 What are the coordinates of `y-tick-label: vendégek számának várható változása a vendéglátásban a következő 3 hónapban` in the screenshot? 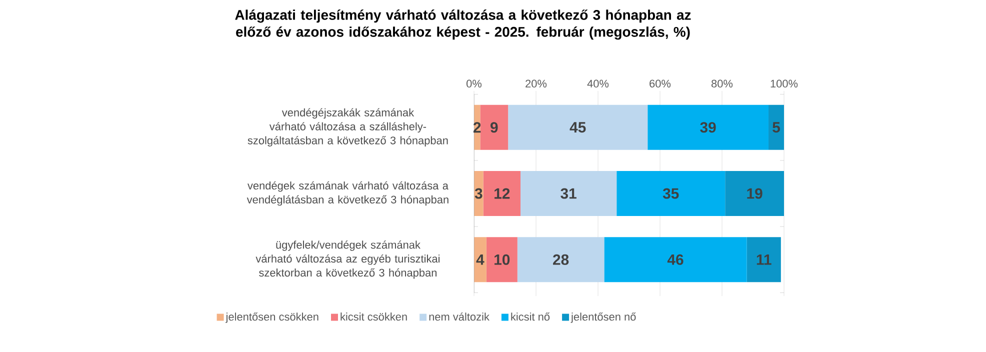 It's located at (347, 193).